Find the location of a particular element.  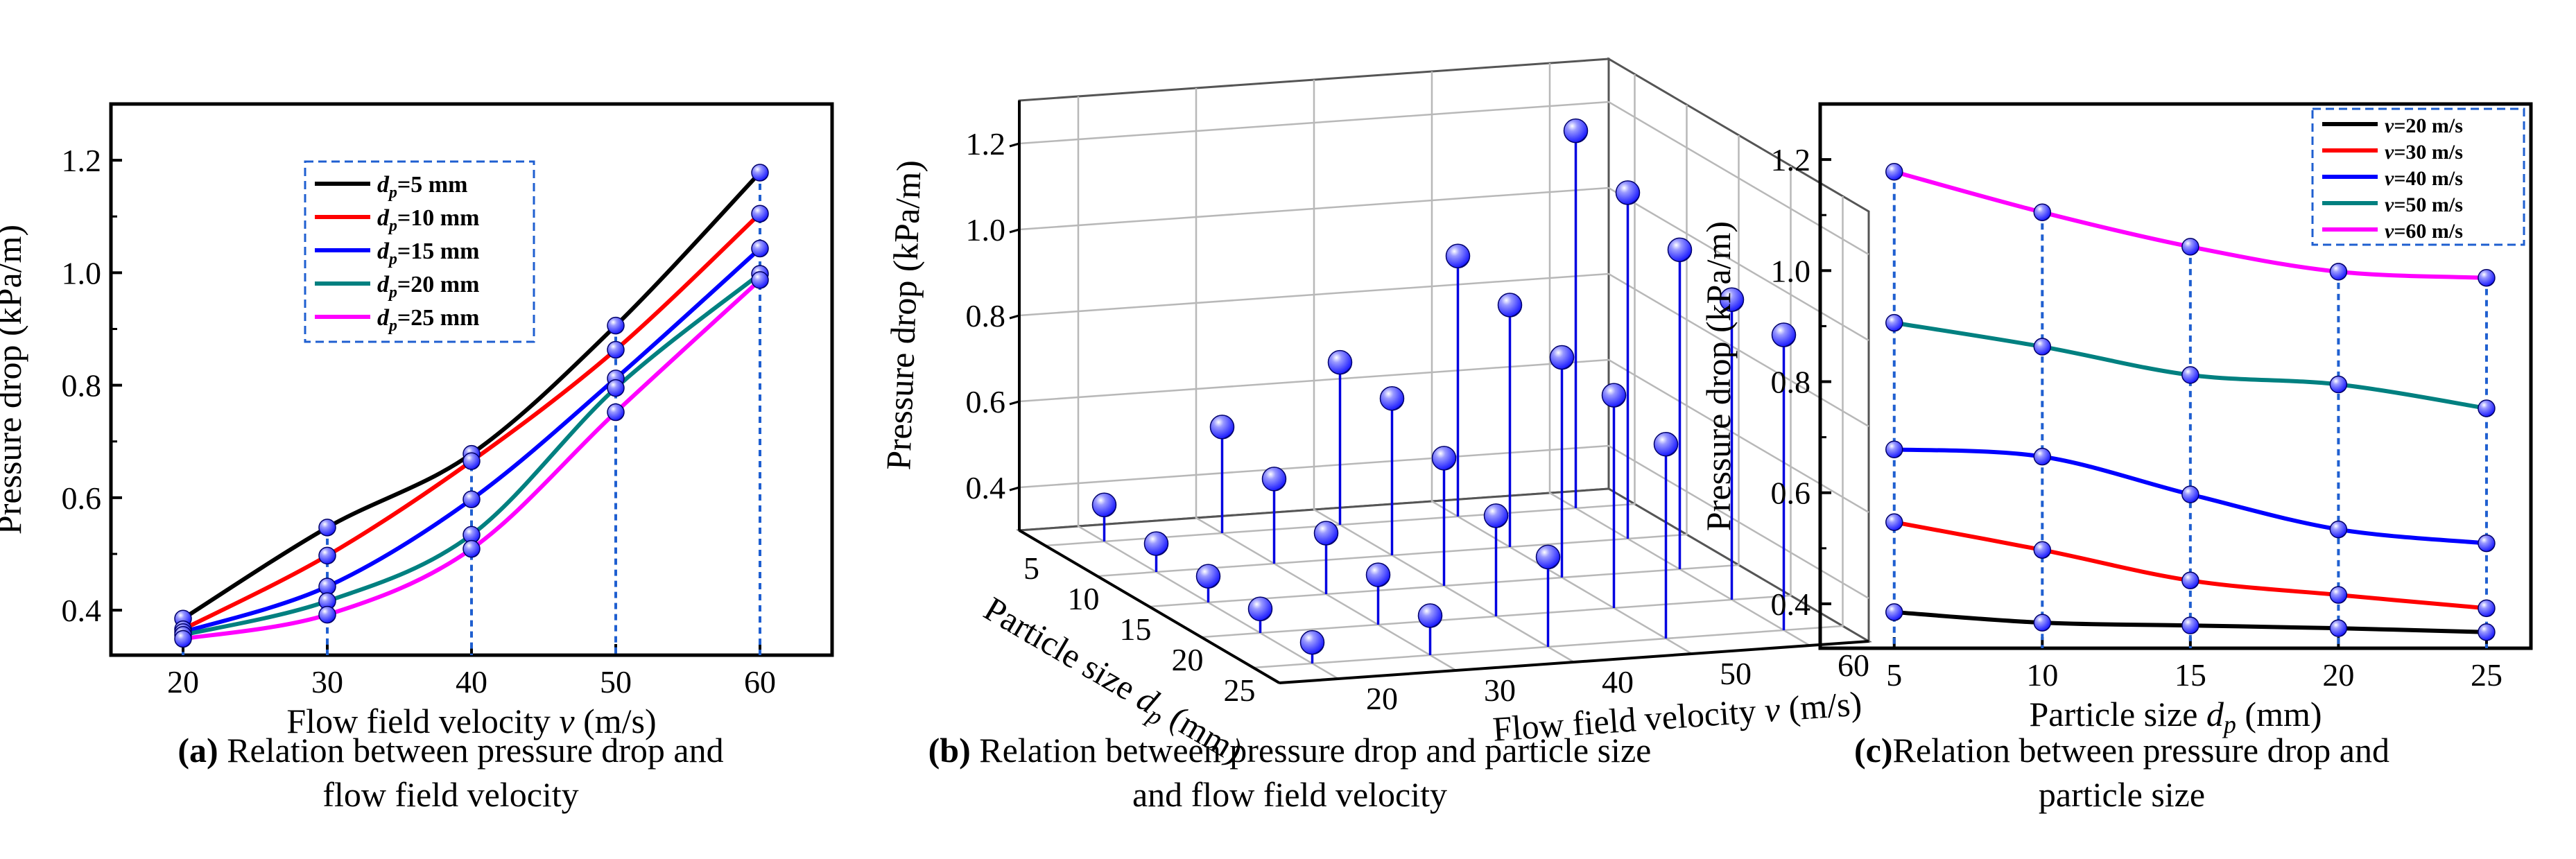

y-tick-label-a: 0.6 is located at coordinates (82, 498).